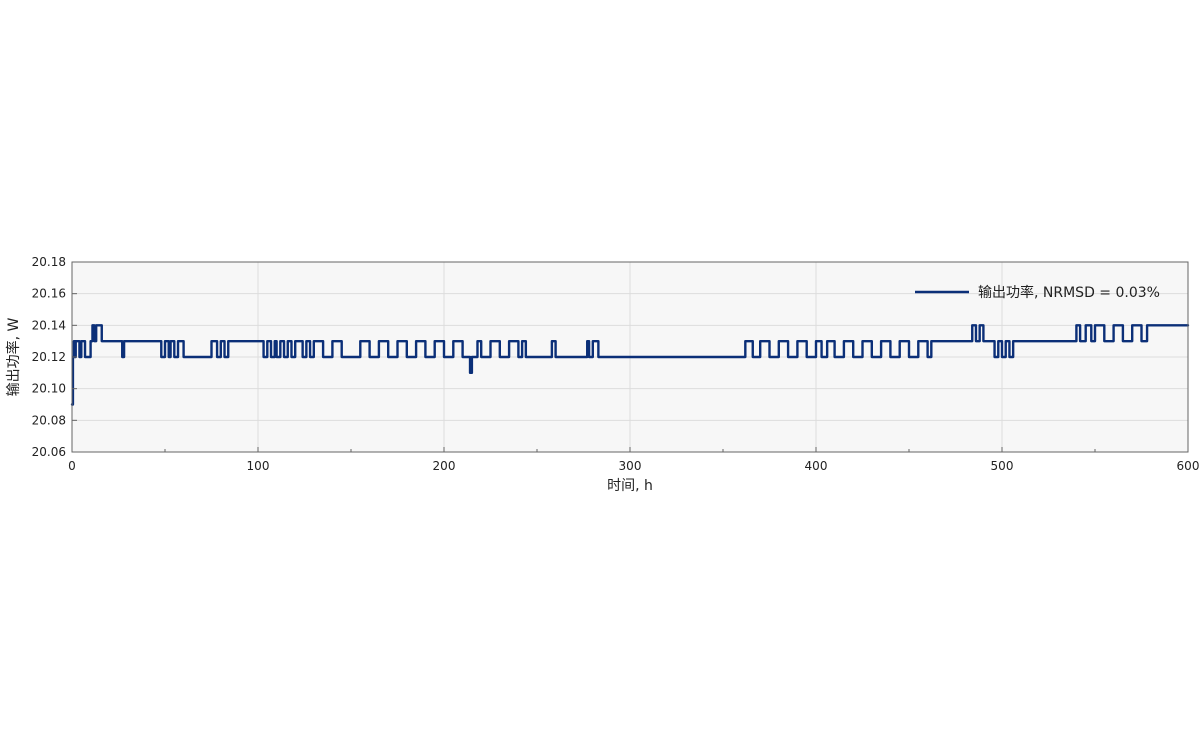  What do you see at coordinates (1002, 466) in the screenshot?
I see `x-tick-label: 500` at bounding box center [1002, 466].